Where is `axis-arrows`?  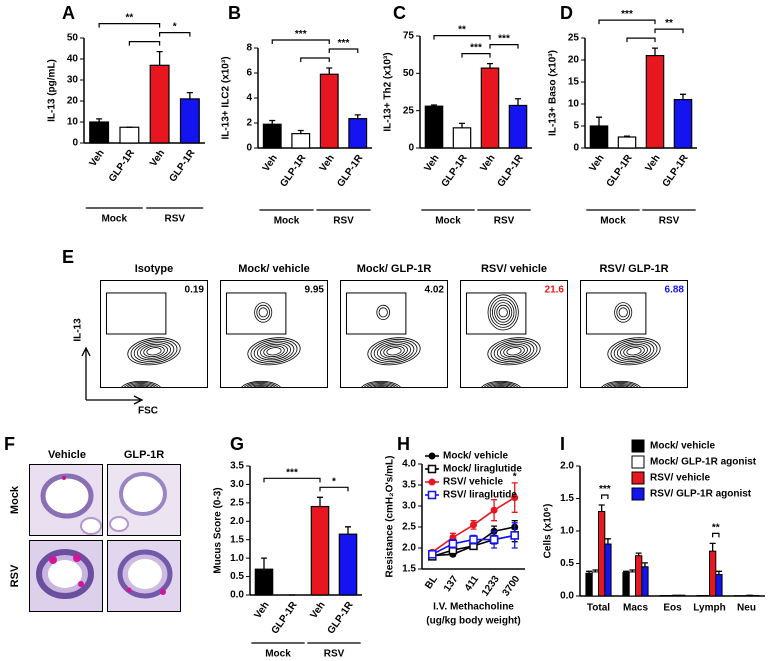
axis-arrows is located at coordinates (112, 375).